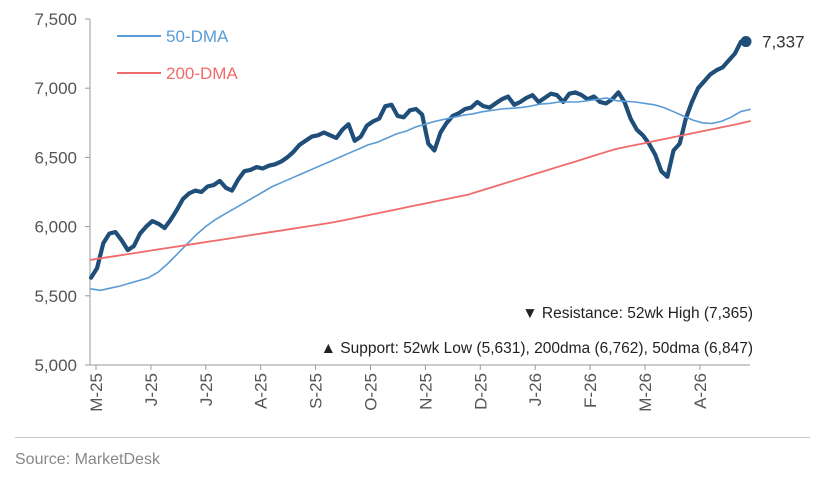 The image size is (825, 485). Describe the element at coordinates (55, 19) in the screenshot. I see `y-tick-label: 7,500` at that location.